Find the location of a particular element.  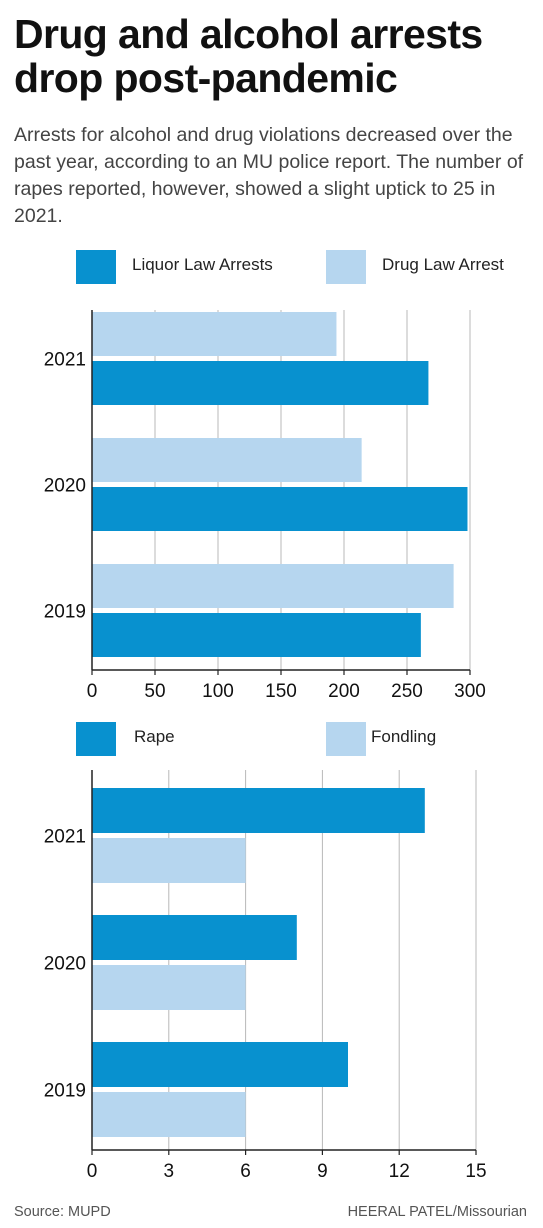

bar-drug-law-arrest-2021 is located at coordinates (214, 334).